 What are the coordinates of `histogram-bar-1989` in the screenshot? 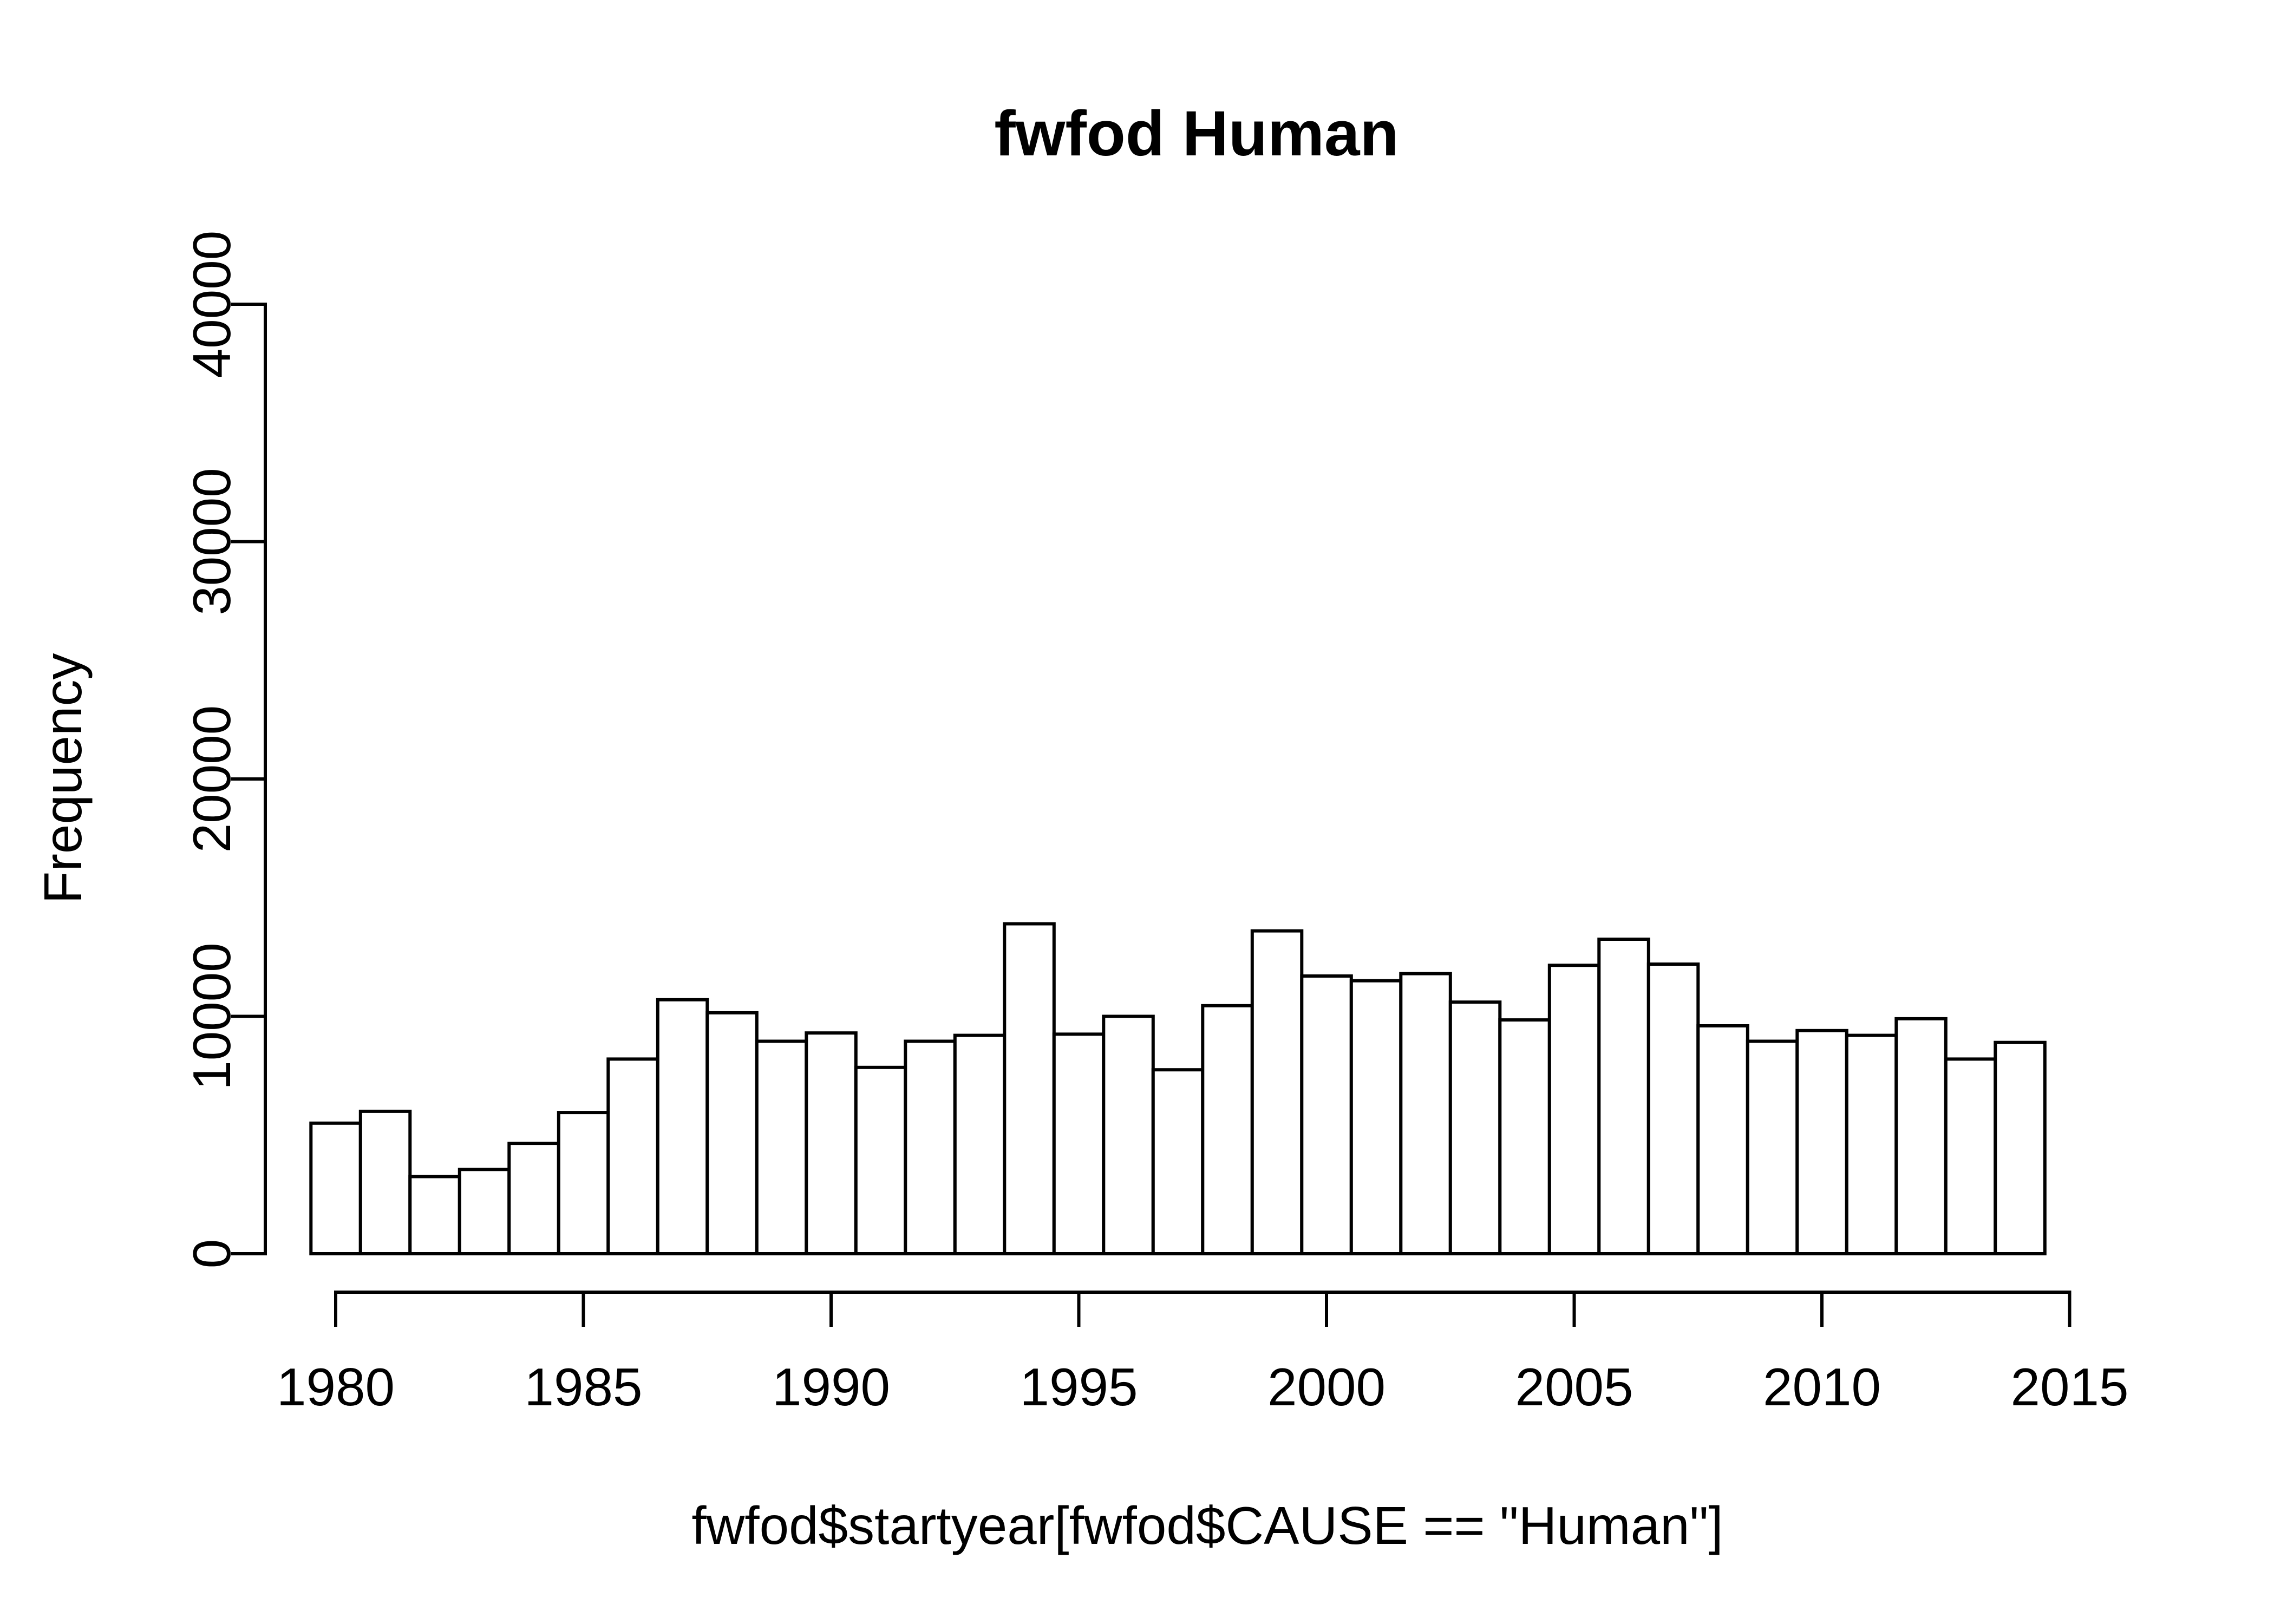 It's located at (782, 1147).